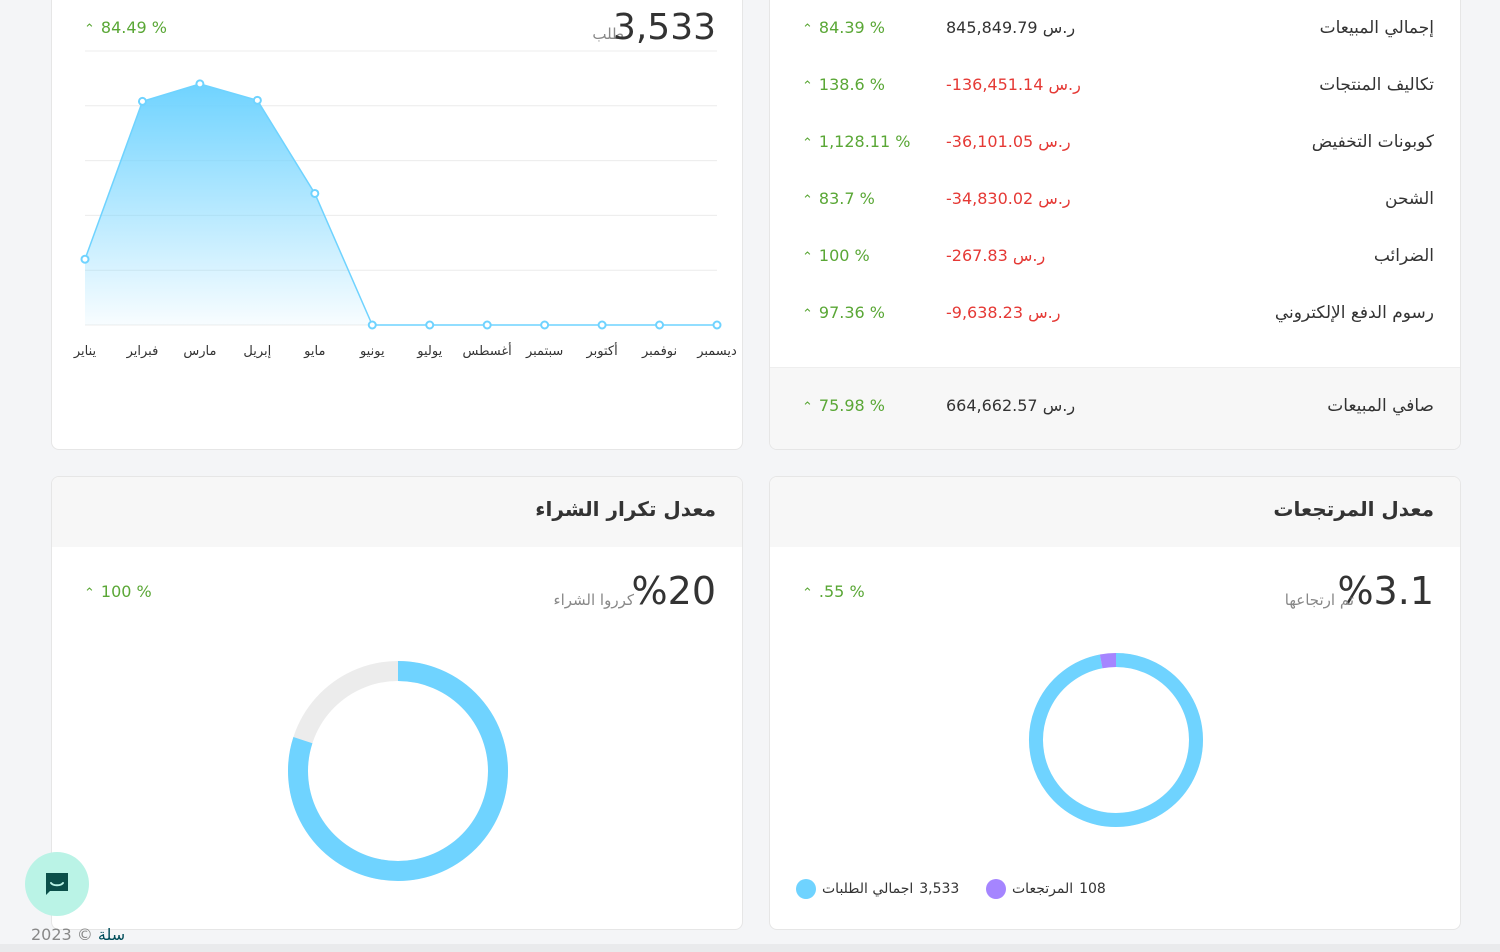  I want to click on returns-donut-chart, so click(1116, 740).